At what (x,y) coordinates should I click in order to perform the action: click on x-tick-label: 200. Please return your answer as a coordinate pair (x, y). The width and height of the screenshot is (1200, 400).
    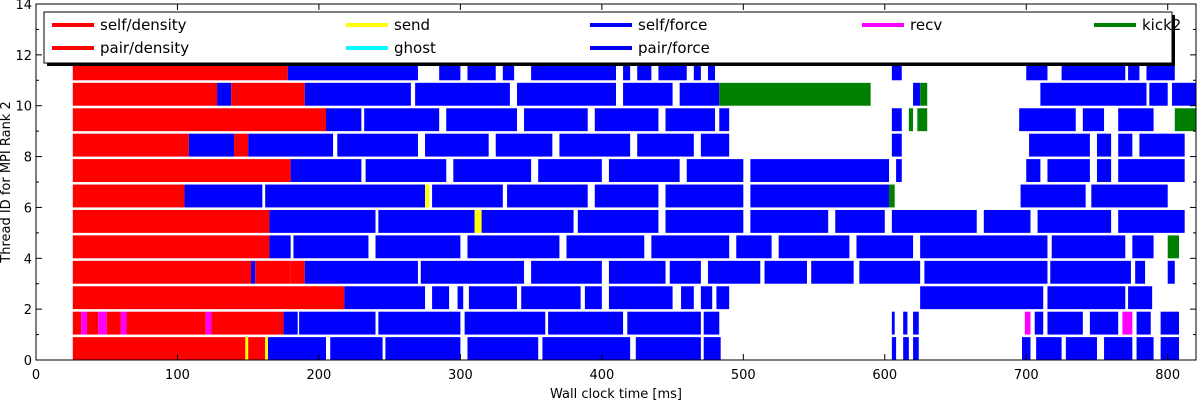
    Looking at the image, I should click on (319, 375).